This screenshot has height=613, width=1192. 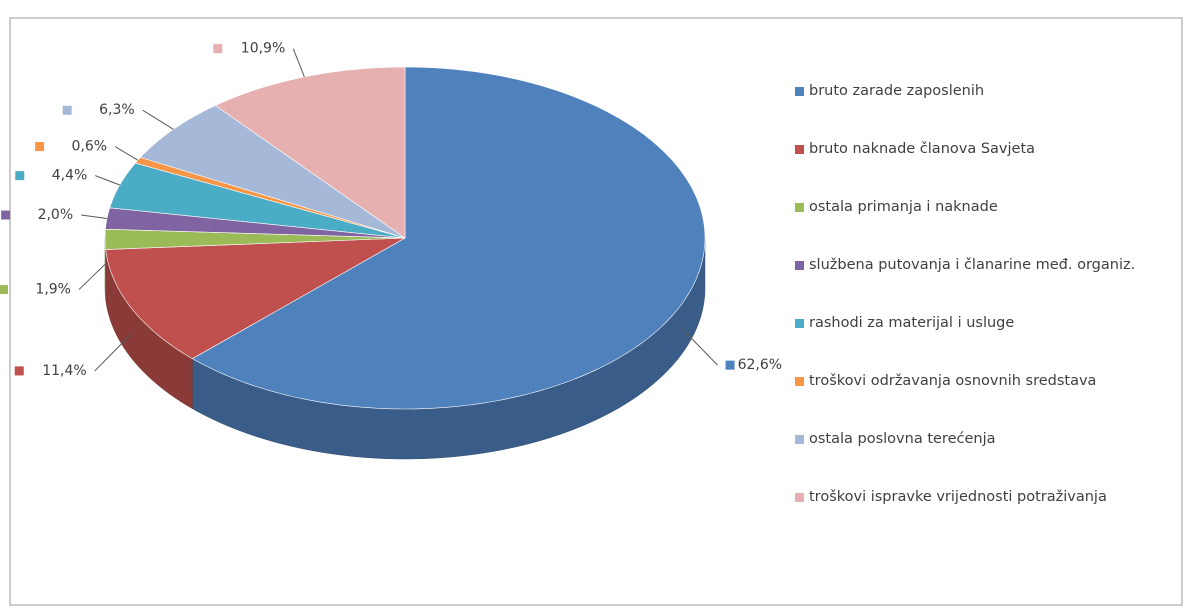 I want to click on legend-label: rashodi za materijal i usluge, so click(x=912, y=323).